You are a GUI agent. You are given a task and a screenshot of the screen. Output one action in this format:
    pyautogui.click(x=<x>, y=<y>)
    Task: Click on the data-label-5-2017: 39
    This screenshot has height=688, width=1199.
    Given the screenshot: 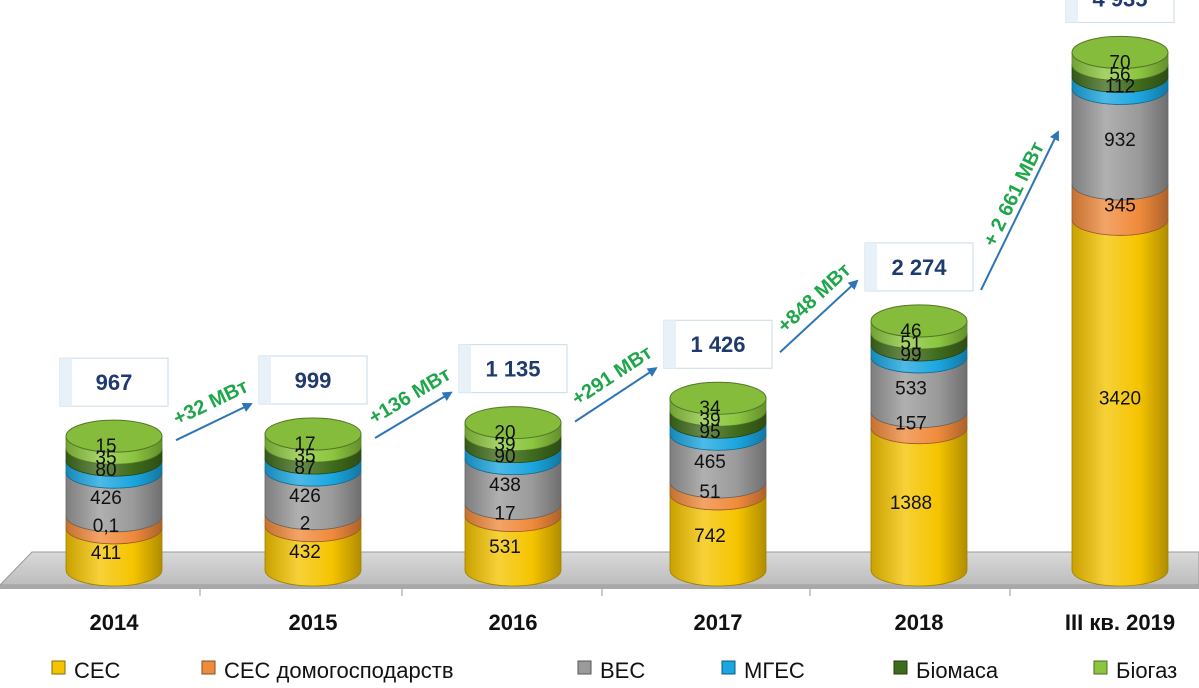 What is the action you would take?
    pyautogui.click(x=709, y=420)
    